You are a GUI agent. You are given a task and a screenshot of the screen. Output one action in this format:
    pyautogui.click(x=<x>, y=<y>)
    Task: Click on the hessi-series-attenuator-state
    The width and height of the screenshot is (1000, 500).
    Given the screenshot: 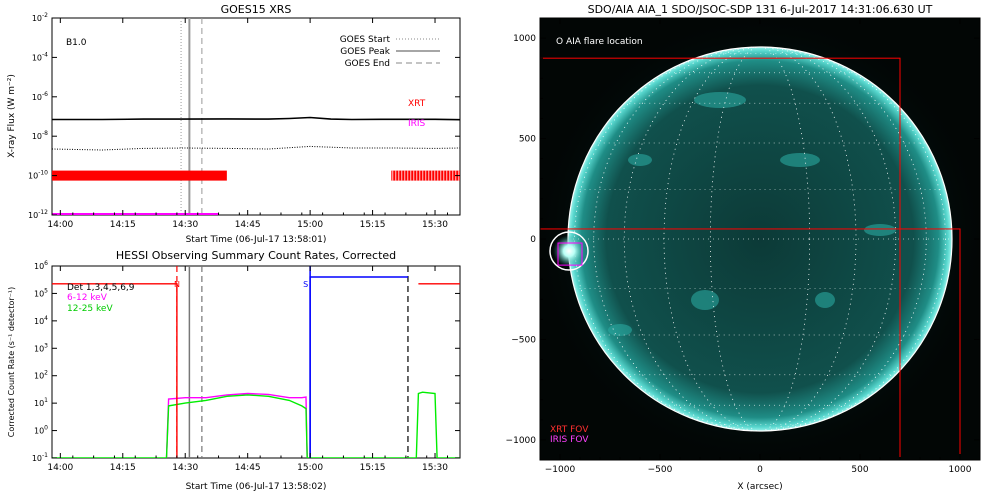 What is the action you would take?
    pyautogui.click(x=115, y=370)
    